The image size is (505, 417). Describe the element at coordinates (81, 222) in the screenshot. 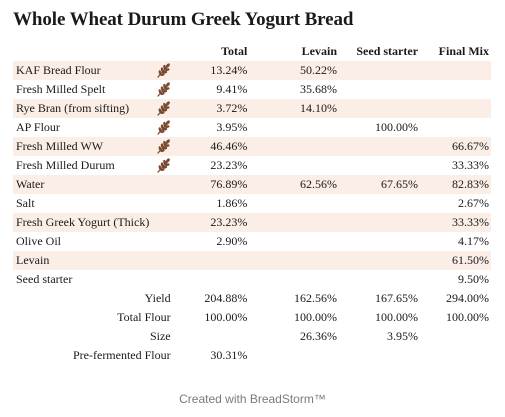

I see `ingredient-name: Fresh Greek Yogurt (Thick)` at that location.